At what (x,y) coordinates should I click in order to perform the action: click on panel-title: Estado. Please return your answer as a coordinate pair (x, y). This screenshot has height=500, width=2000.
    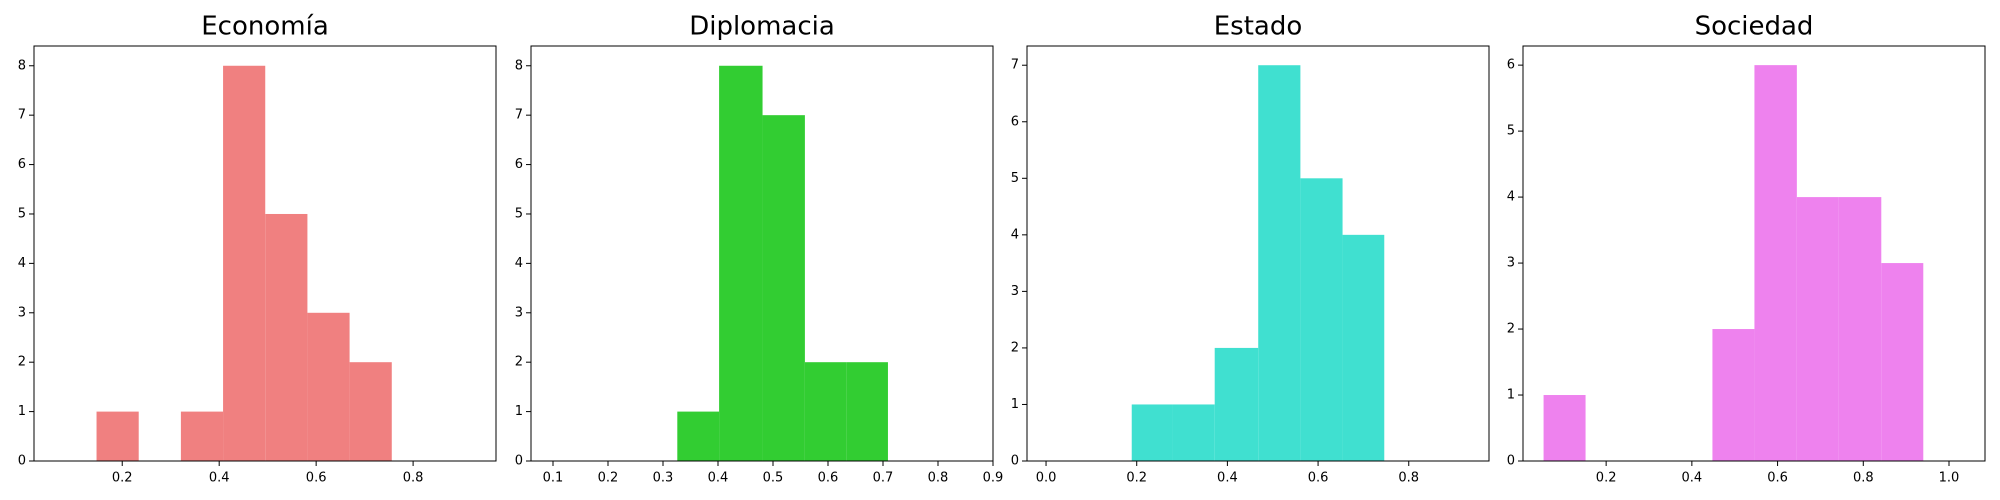
    Looking at the image, I should click on (1258, 27).